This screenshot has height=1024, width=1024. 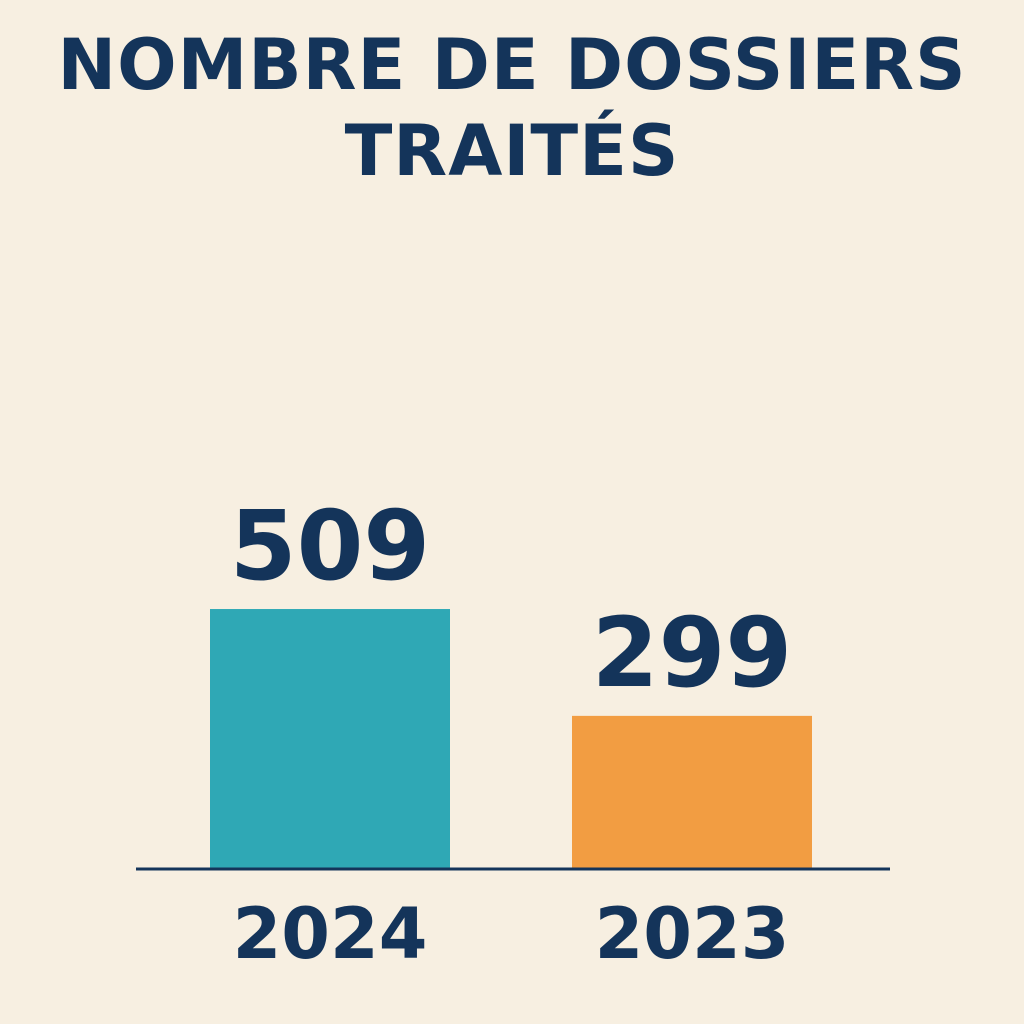 I want to click on data-label-2024: 509, so click(x=330, y=546).